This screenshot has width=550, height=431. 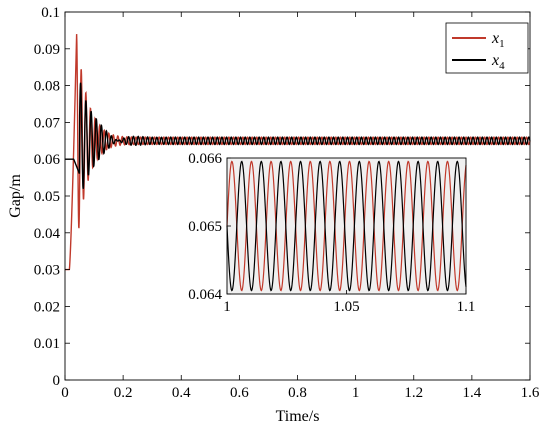 I want to click on y-tick-label: 0.07, so click(x=47, y=123).